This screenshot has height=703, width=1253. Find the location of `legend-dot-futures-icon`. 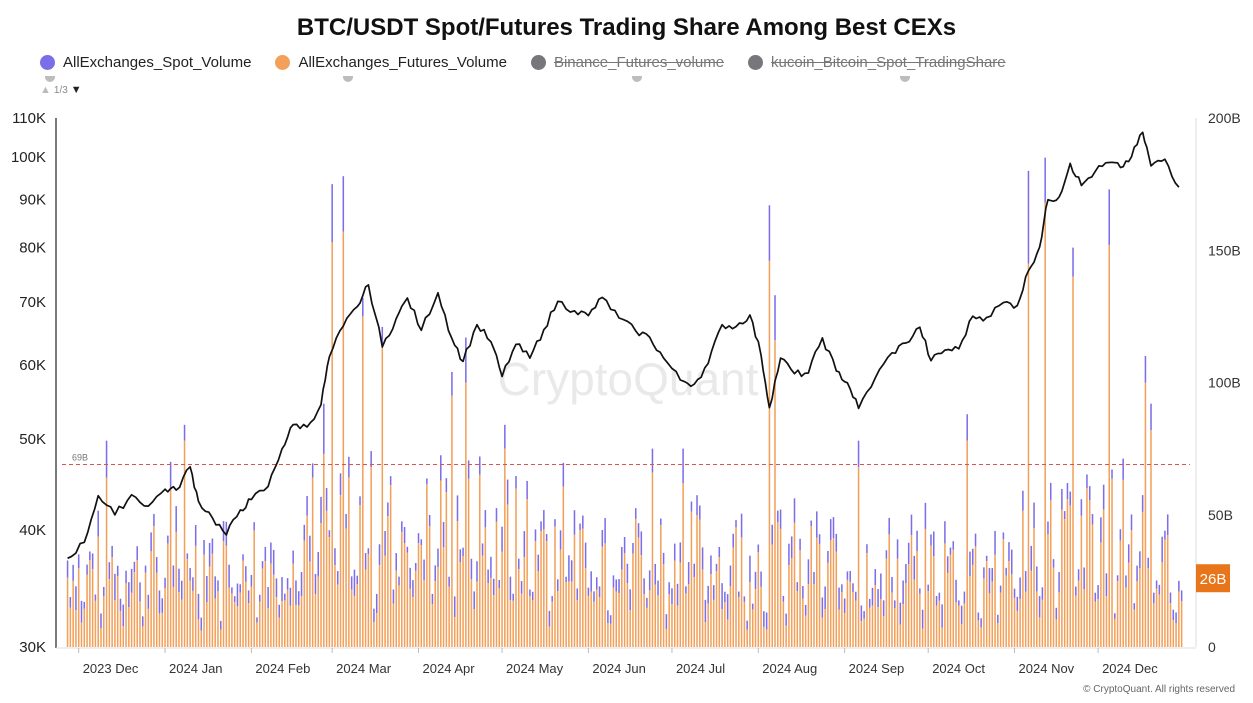

legend-dot-futures-icon is located at coordinates (283, 62).